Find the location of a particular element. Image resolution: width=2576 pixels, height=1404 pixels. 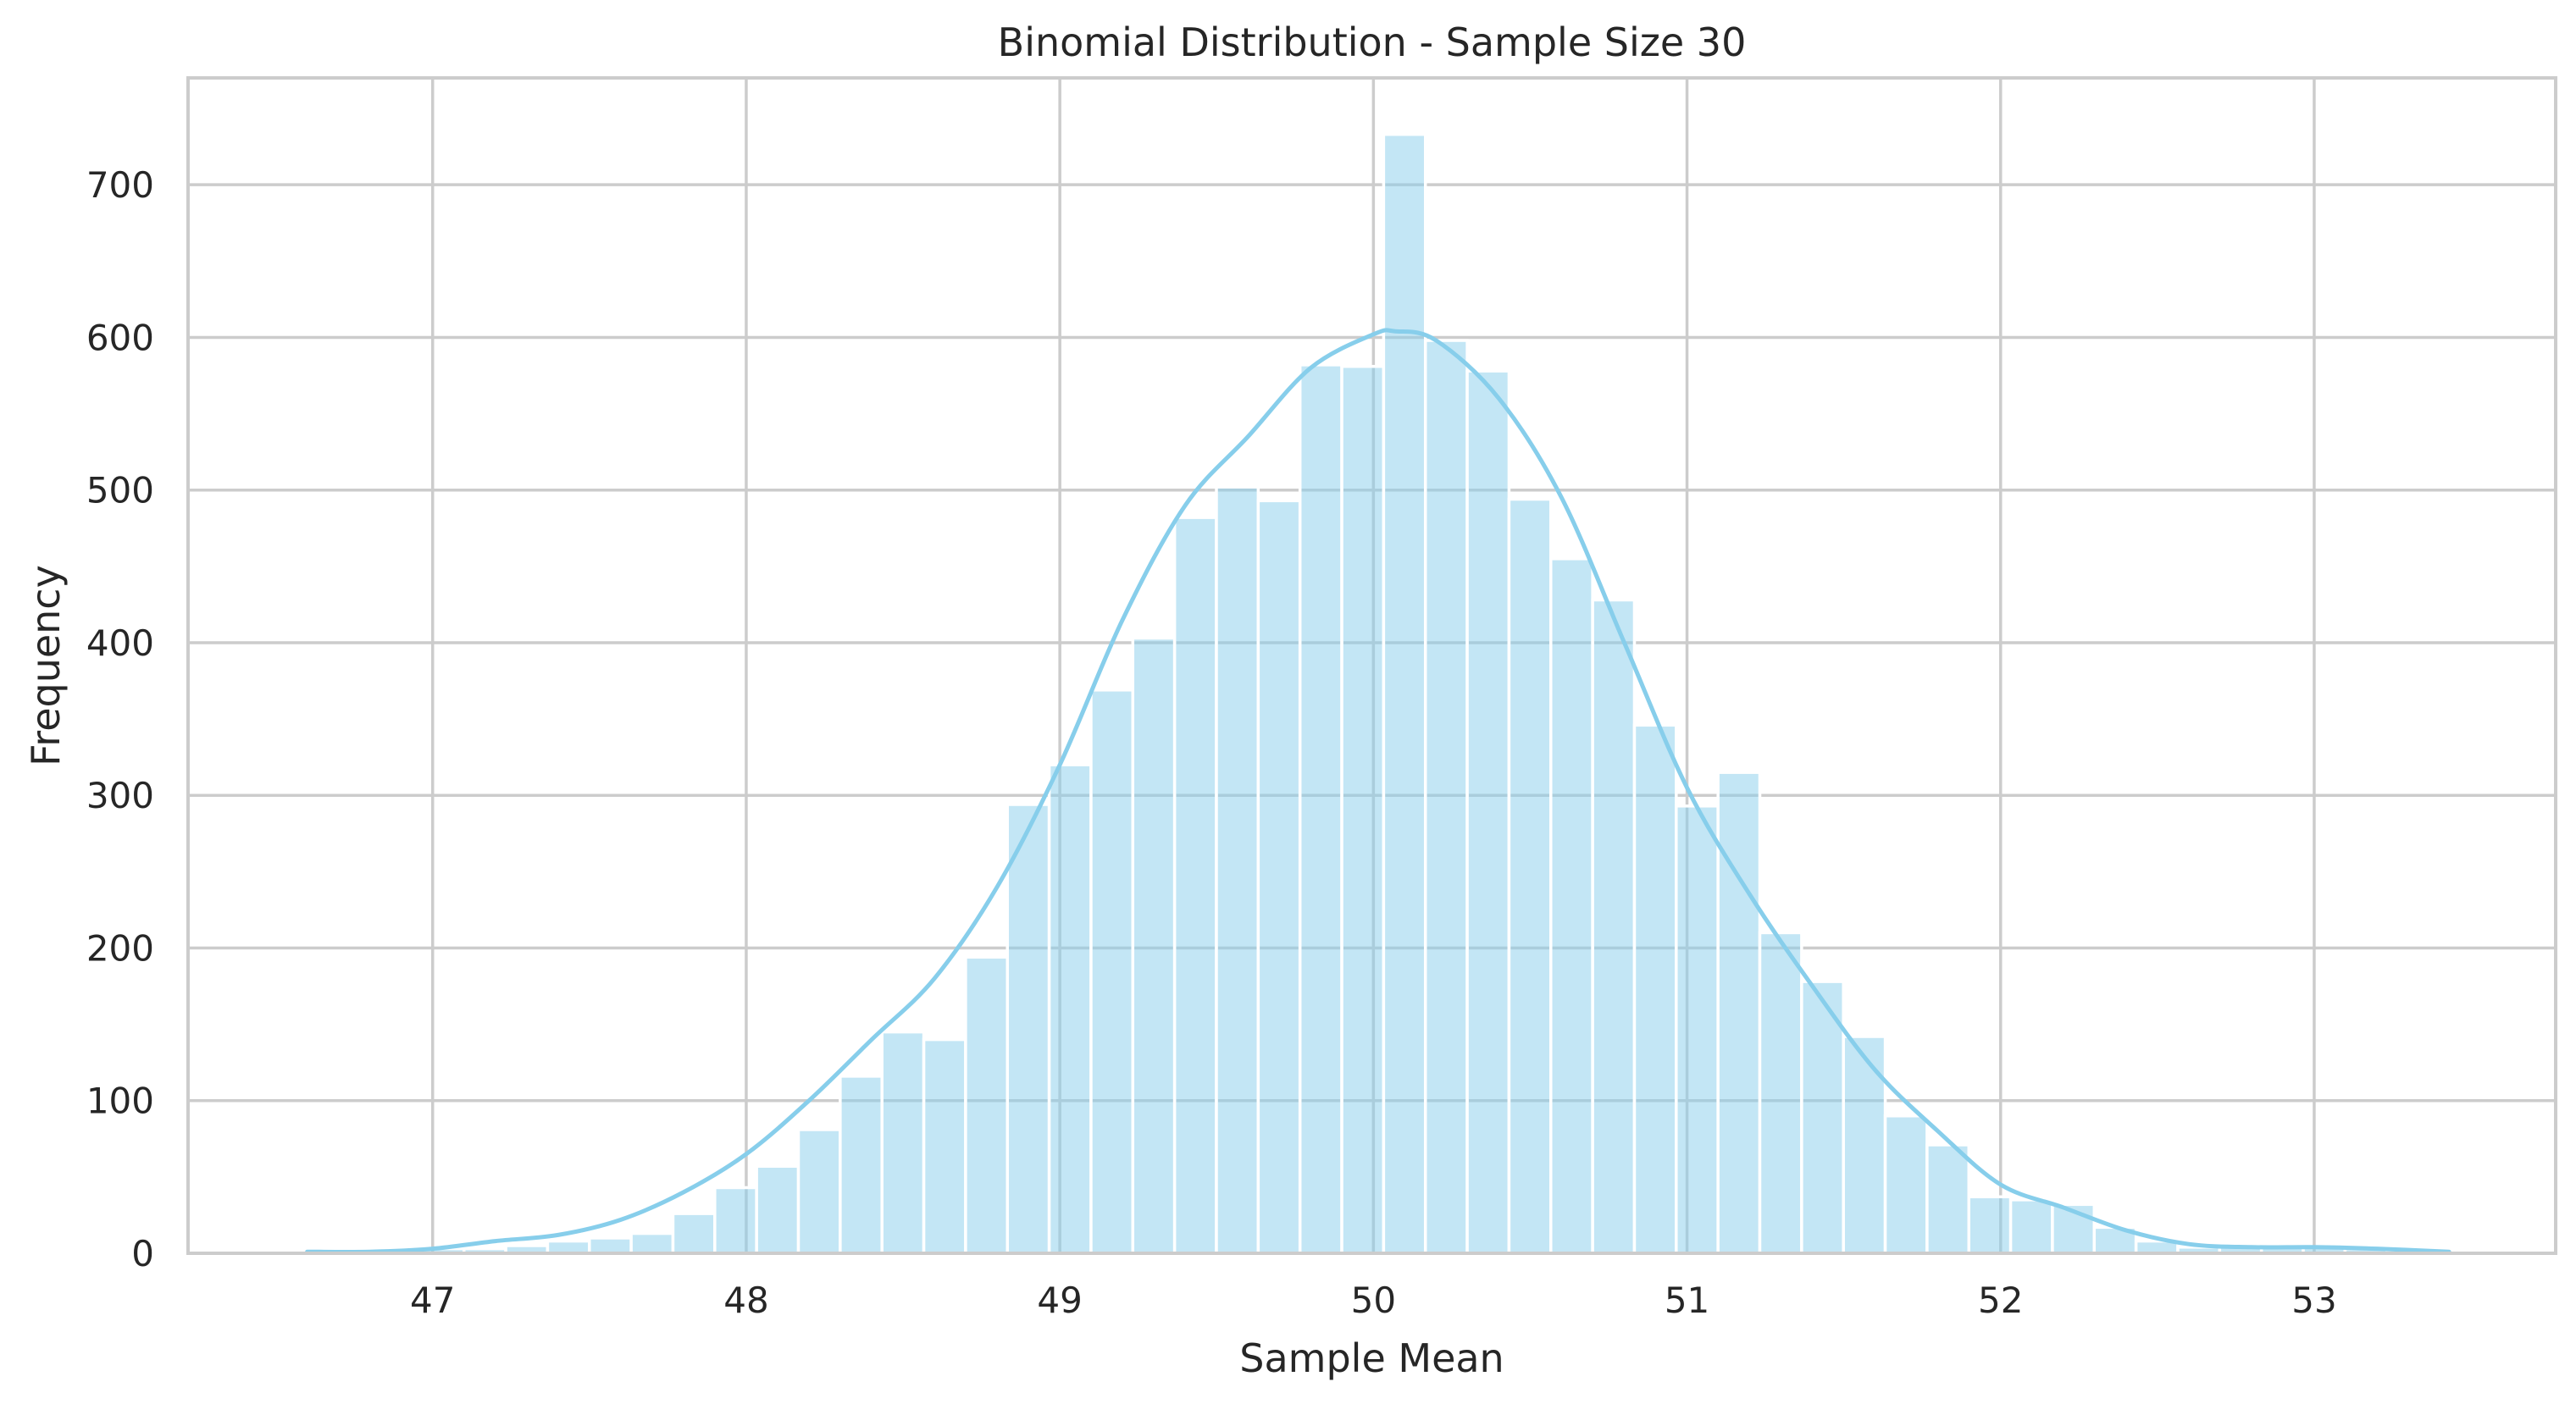

x-tick-label: 48 is located at coordinates (745, 1300).